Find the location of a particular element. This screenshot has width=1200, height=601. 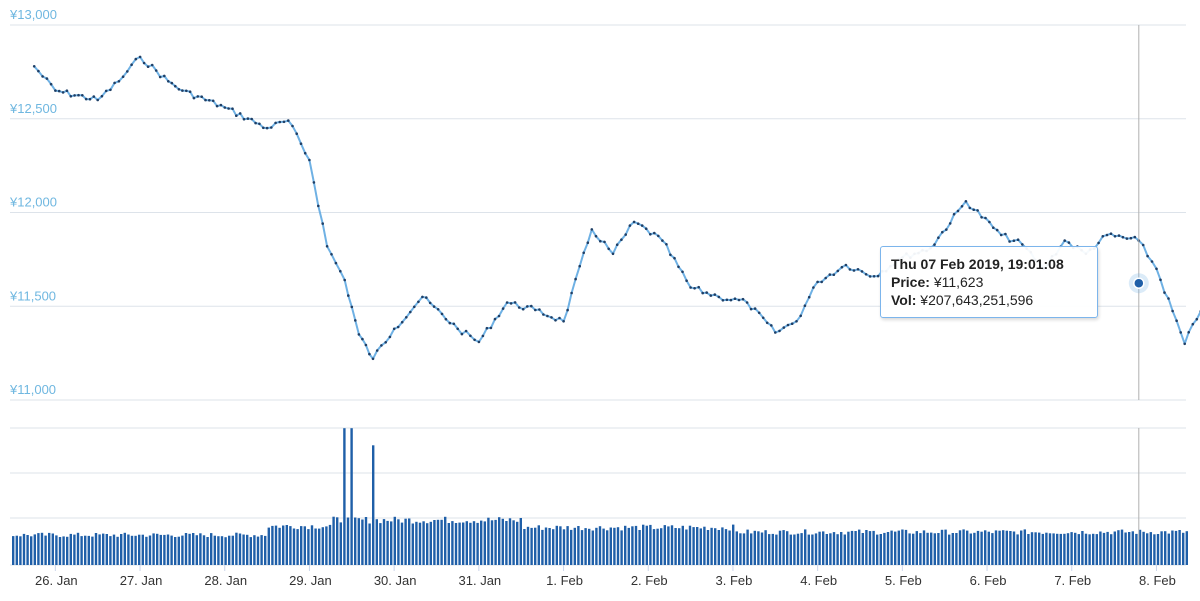

x-tick-label: 29. Jan is located at coordinates (310, 580).